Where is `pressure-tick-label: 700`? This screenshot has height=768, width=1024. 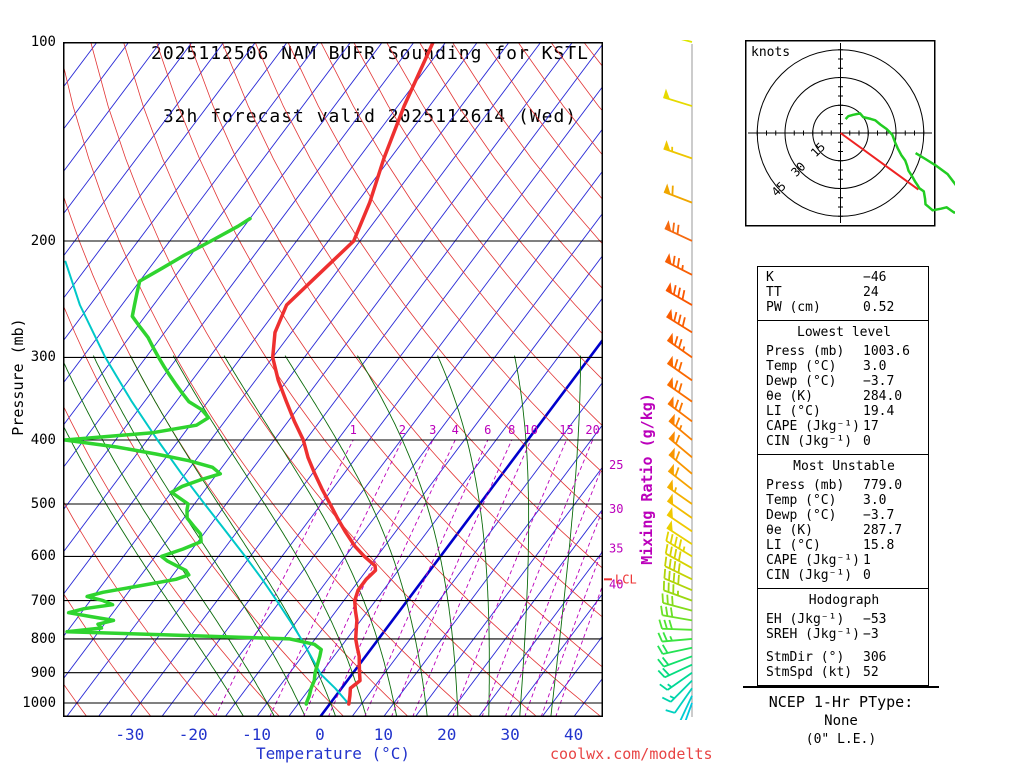 pressure-tick-label: 700 is located at coordinates (43, 600).